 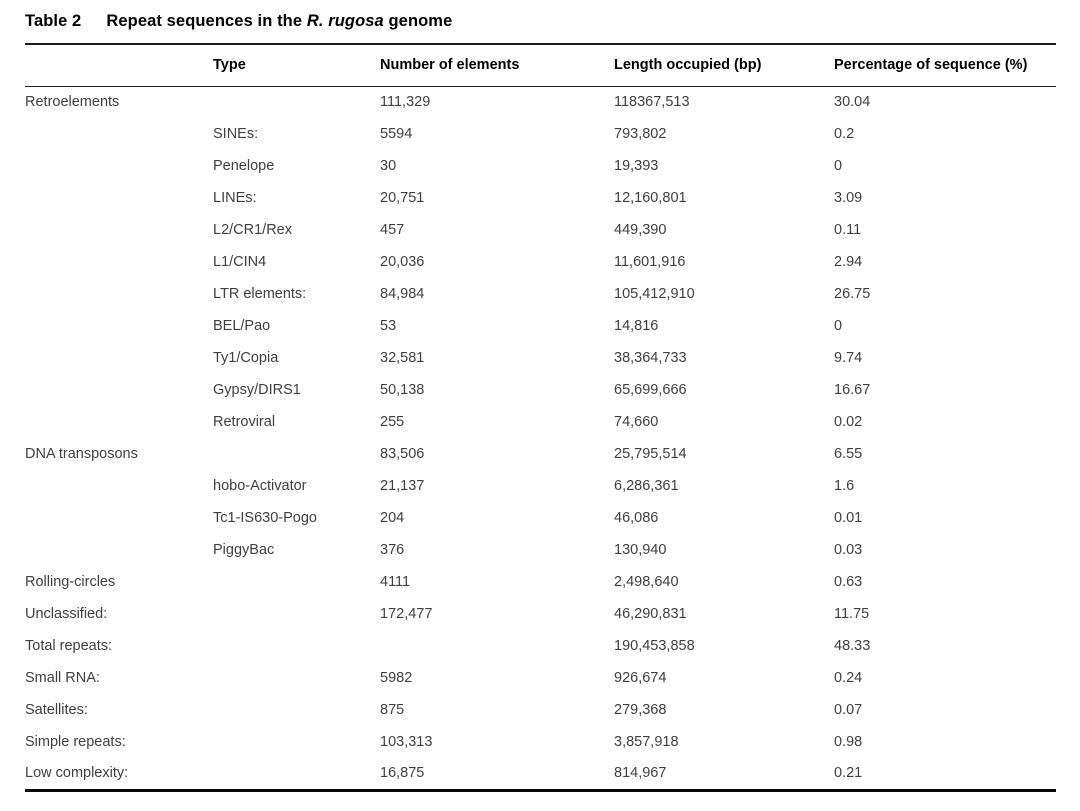 What do you see at coordinates (206, 21) in the screenshot?
I see `table-title-text-before: Repeat sequences in the` at bounding box center [206, 21].